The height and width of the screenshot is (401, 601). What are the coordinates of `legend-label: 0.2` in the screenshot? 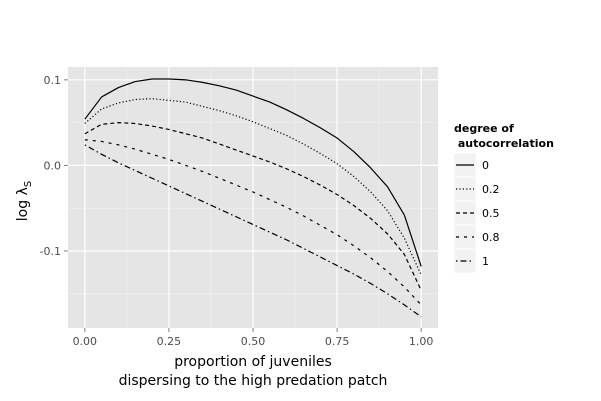 It's located at (491, 189).